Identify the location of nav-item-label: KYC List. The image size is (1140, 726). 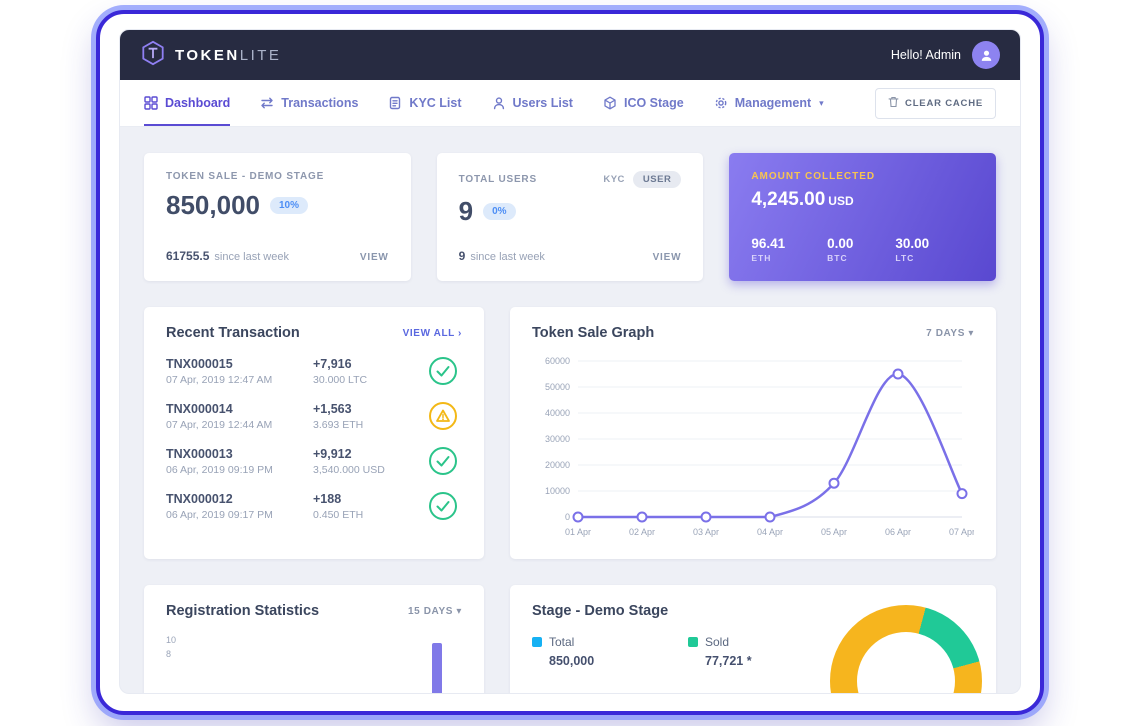
(435, 103).